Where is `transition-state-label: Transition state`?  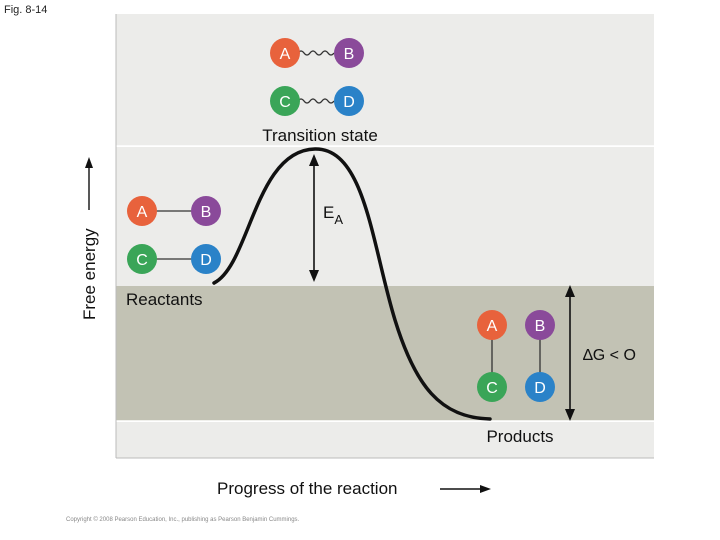 transition-state-label: Transition state is located at coordinates (320, 135).